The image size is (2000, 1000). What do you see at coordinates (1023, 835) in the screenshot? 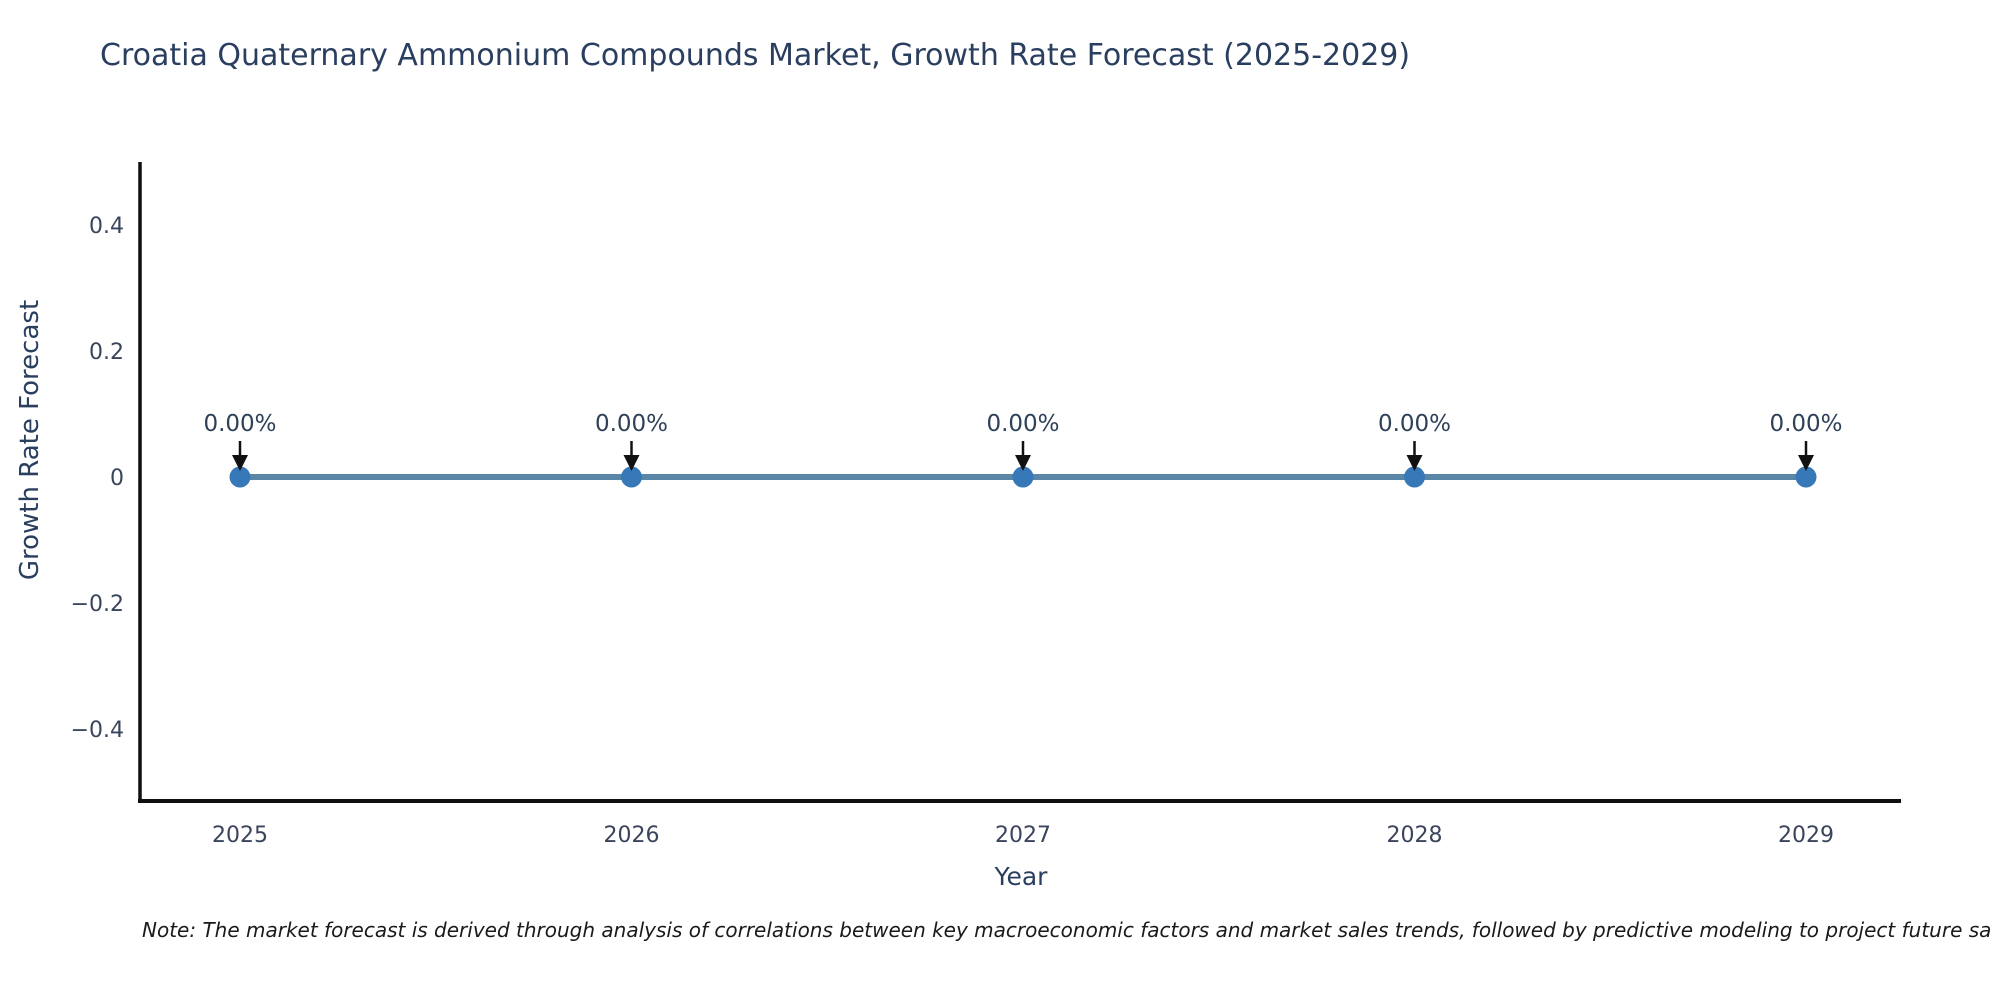
I see `x-tick-label: 2027` at bounding box center [1023, 835].